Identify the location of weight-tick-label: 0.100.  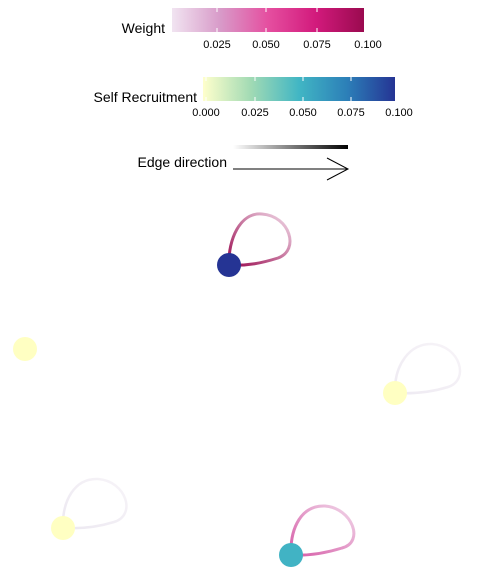
(368, 45).